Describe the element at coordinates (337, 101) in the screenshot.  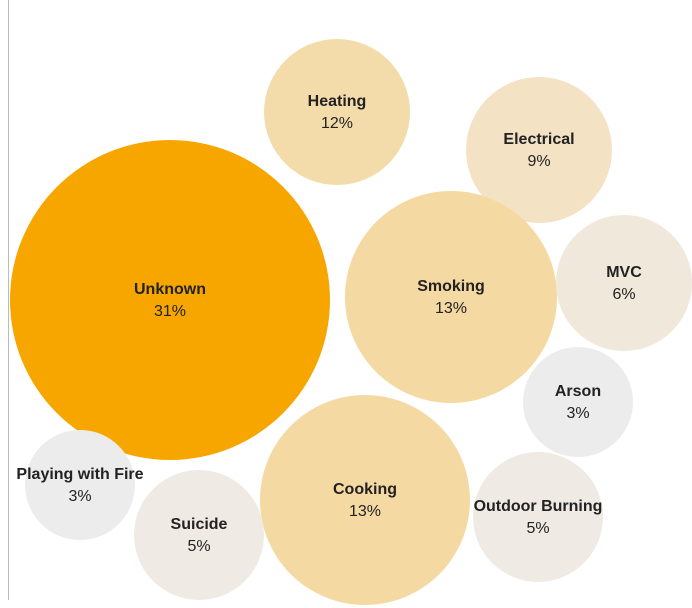
I see `bubble-name: Heating` at that location.